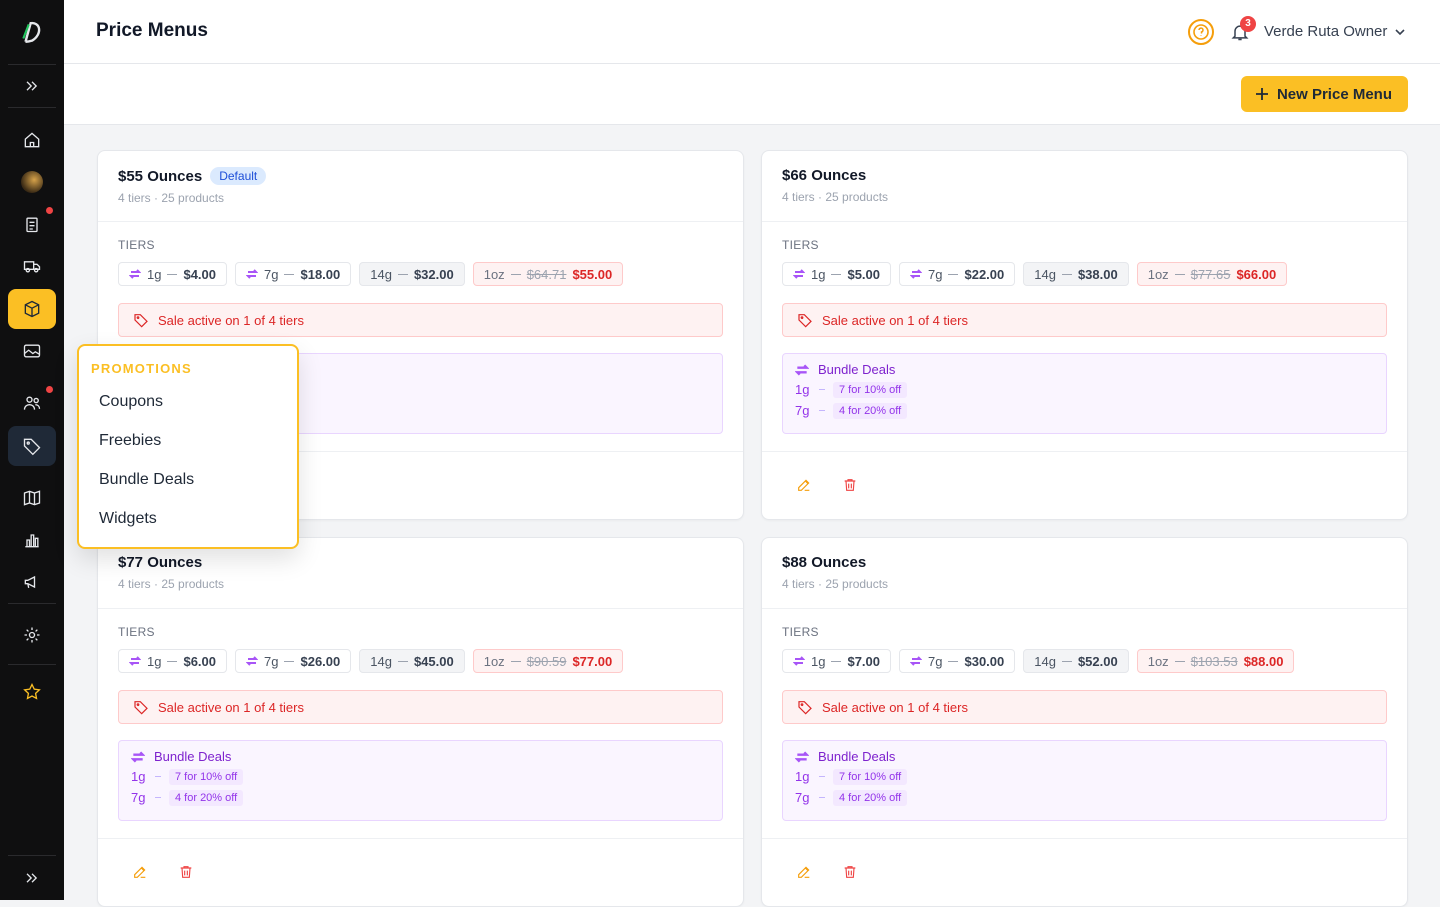 The height and width of the screenshot is (907, 1440). Describe the element at coordinates (802, 776) in the screenshot. I see `deal-size: 1g` at that location.